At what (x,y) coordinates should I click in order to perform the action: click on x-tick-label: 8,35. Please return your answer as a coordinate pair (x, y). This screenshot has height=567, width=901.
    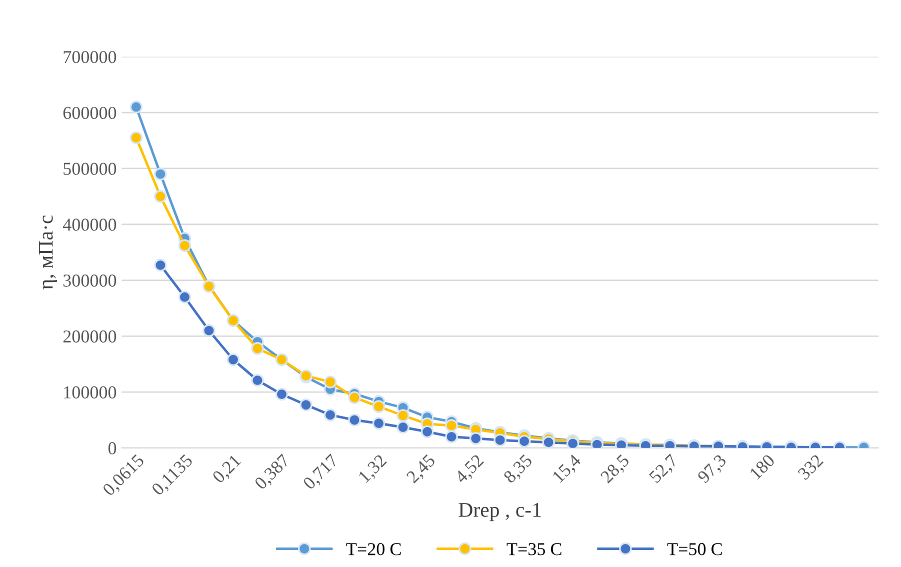
    Looking at the image, I should click on (518, 470).